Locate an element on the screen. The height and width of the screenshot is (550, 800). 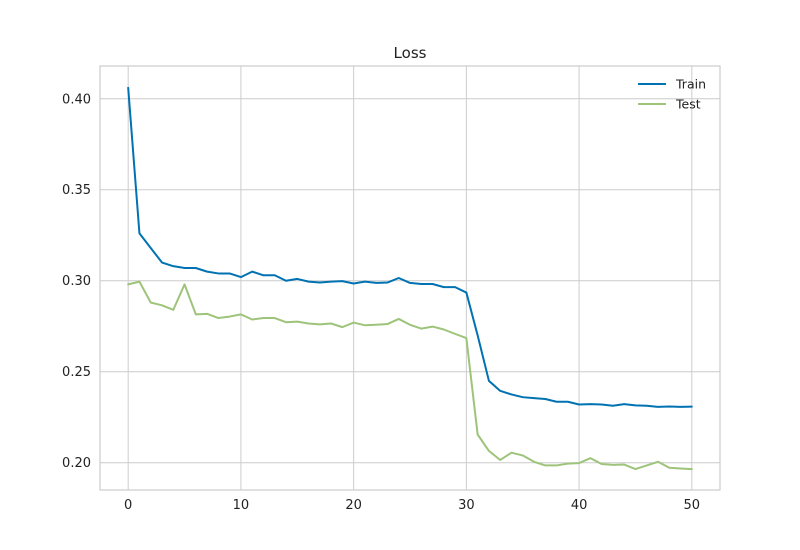
x-tick-label: 10 is located at coordinates (241, 505).